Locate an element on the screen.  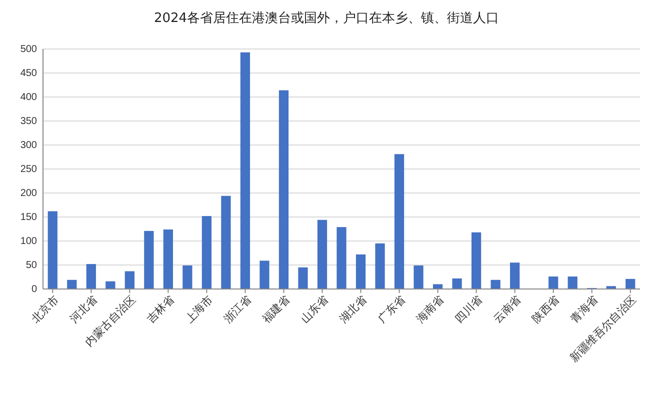
y-tick-label: 400 is located at coordinates (29, 98).